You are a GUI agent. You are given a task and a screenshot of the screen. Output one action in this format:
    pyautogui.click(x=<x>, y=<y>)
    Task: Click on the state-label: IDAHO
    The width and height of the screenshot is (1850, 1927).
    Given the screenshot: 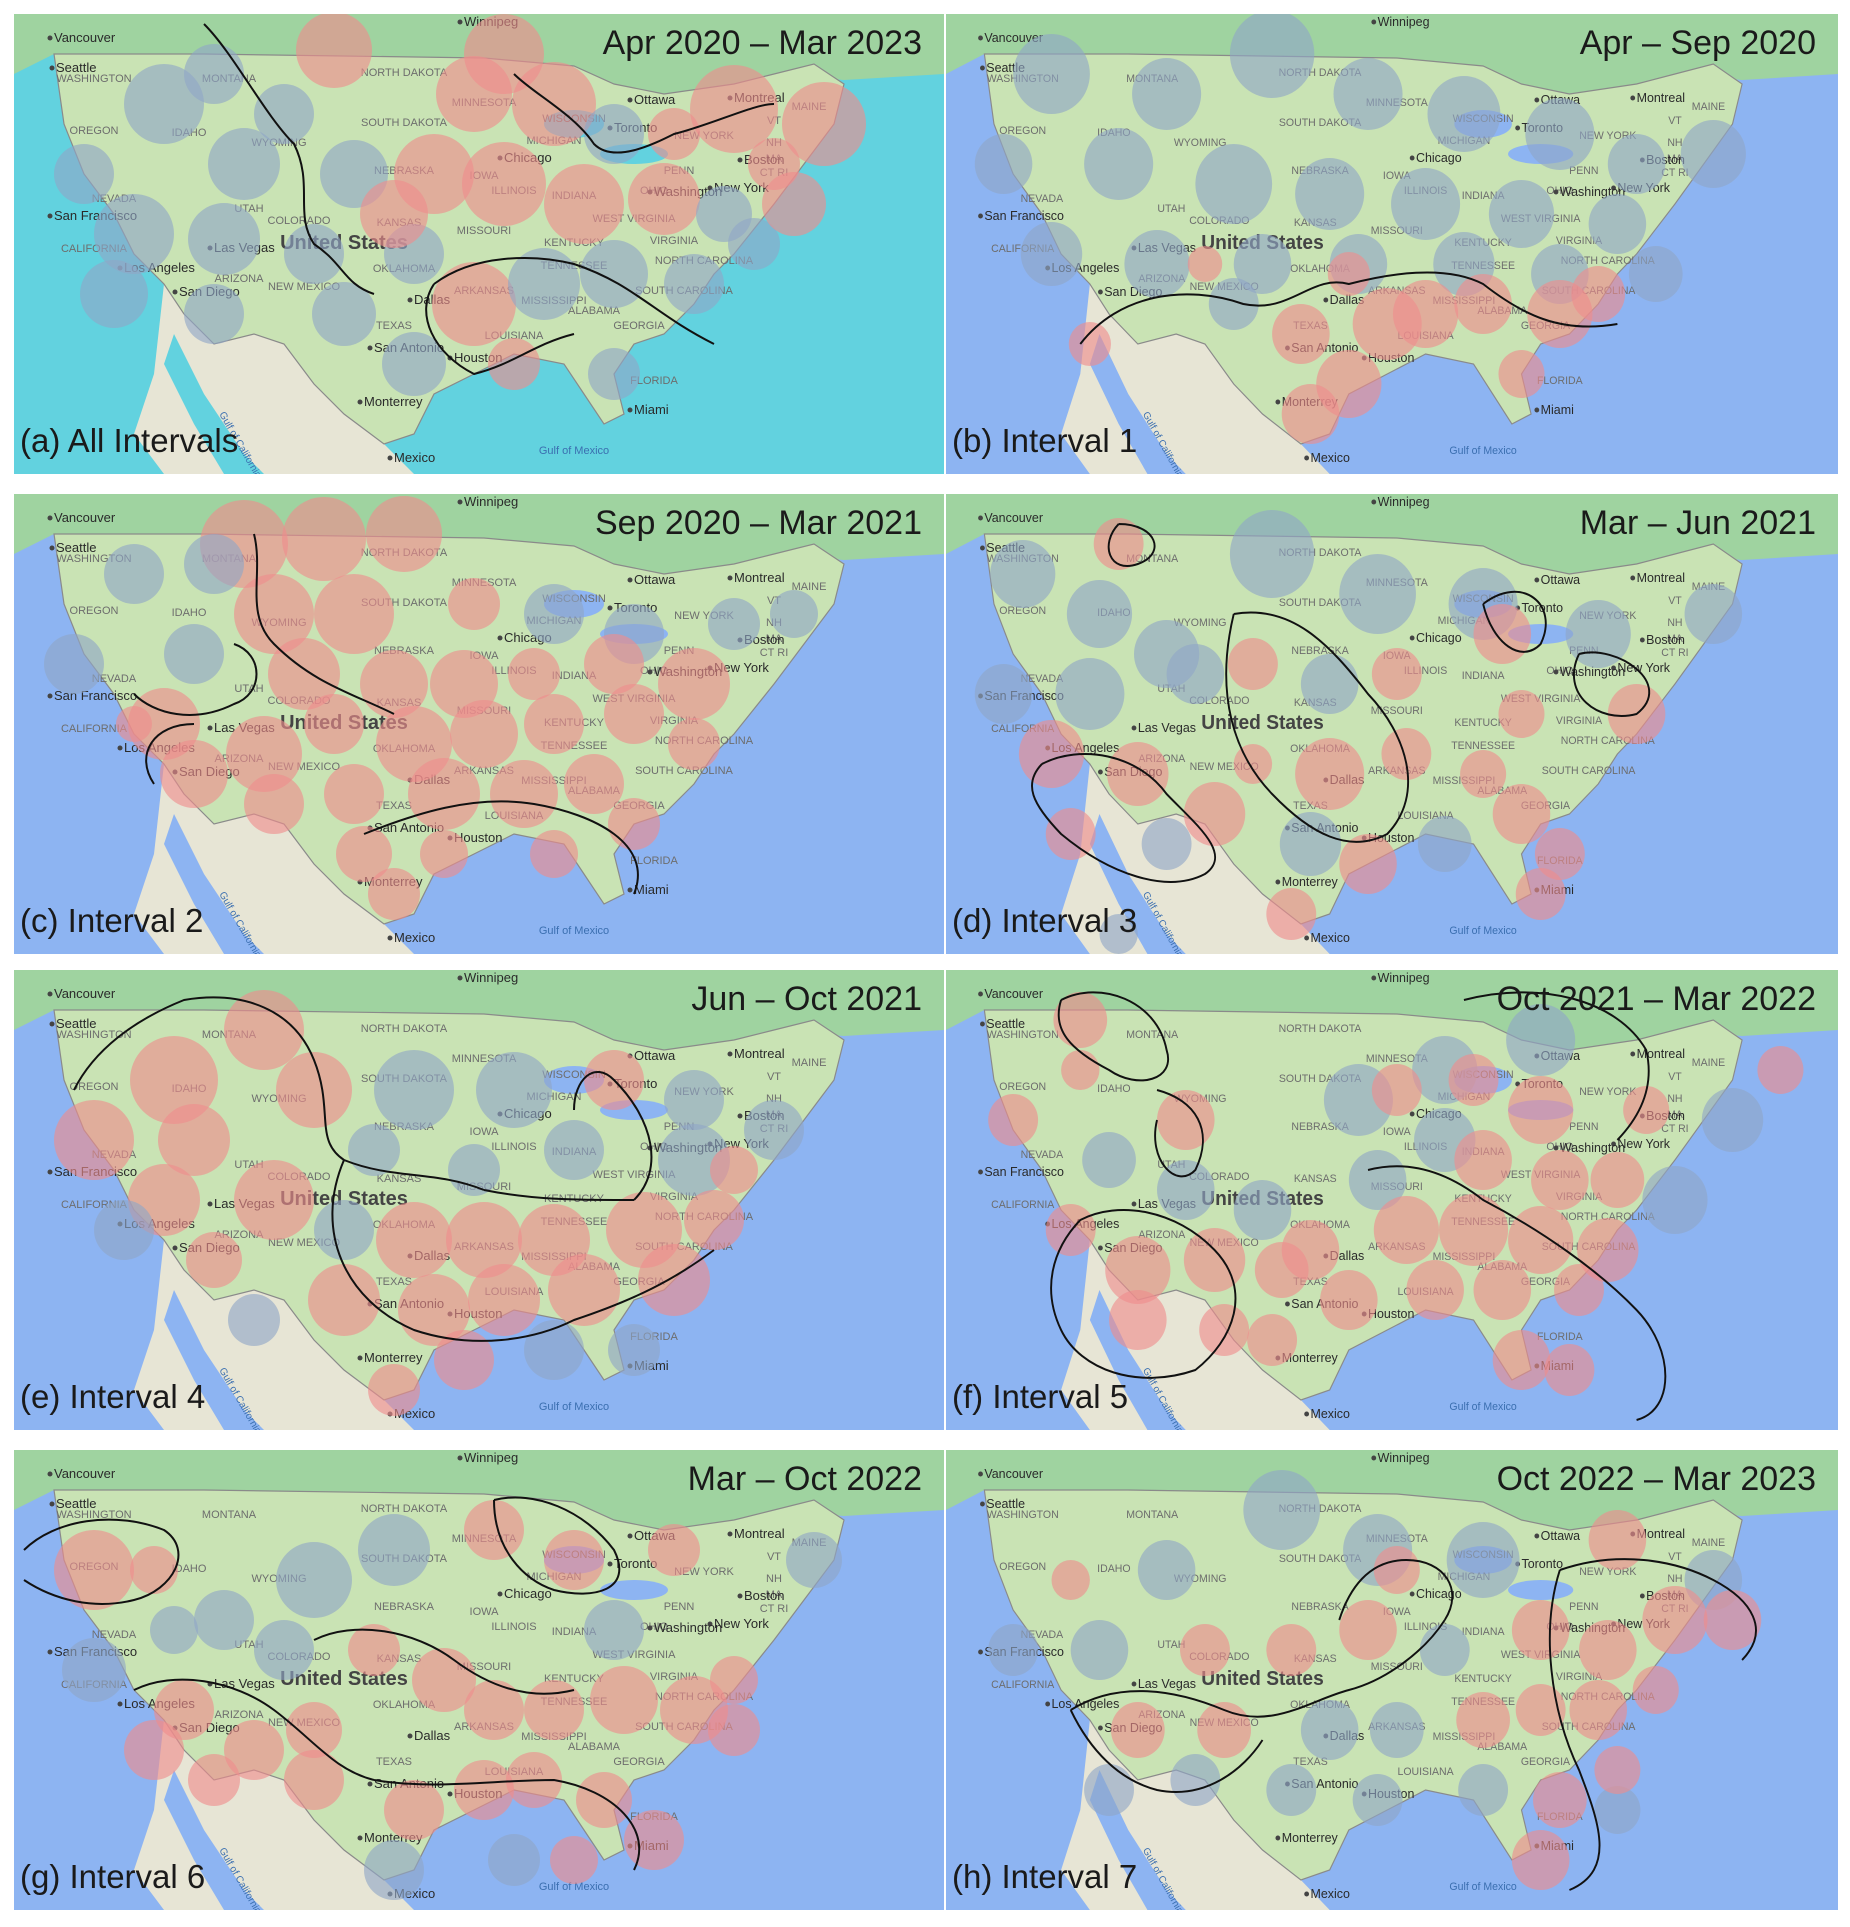 What is the action you would take?
    pyautogui.click(x=189, y=1569)
    